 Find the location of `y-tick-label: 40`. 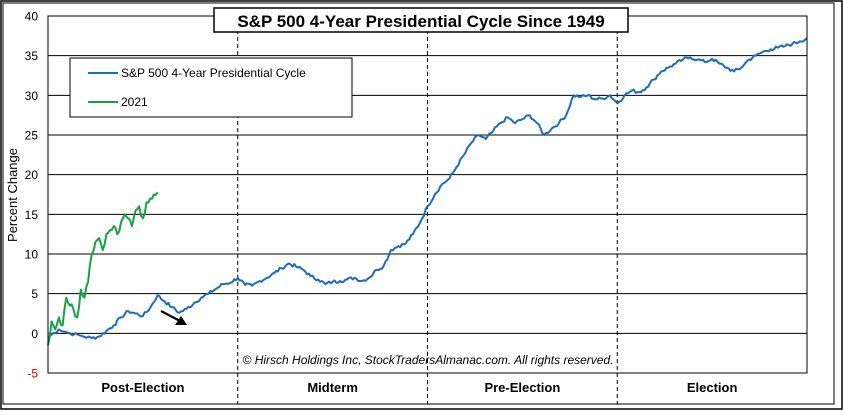

y-tick-label: 40 is located at coordinates (32, 17).